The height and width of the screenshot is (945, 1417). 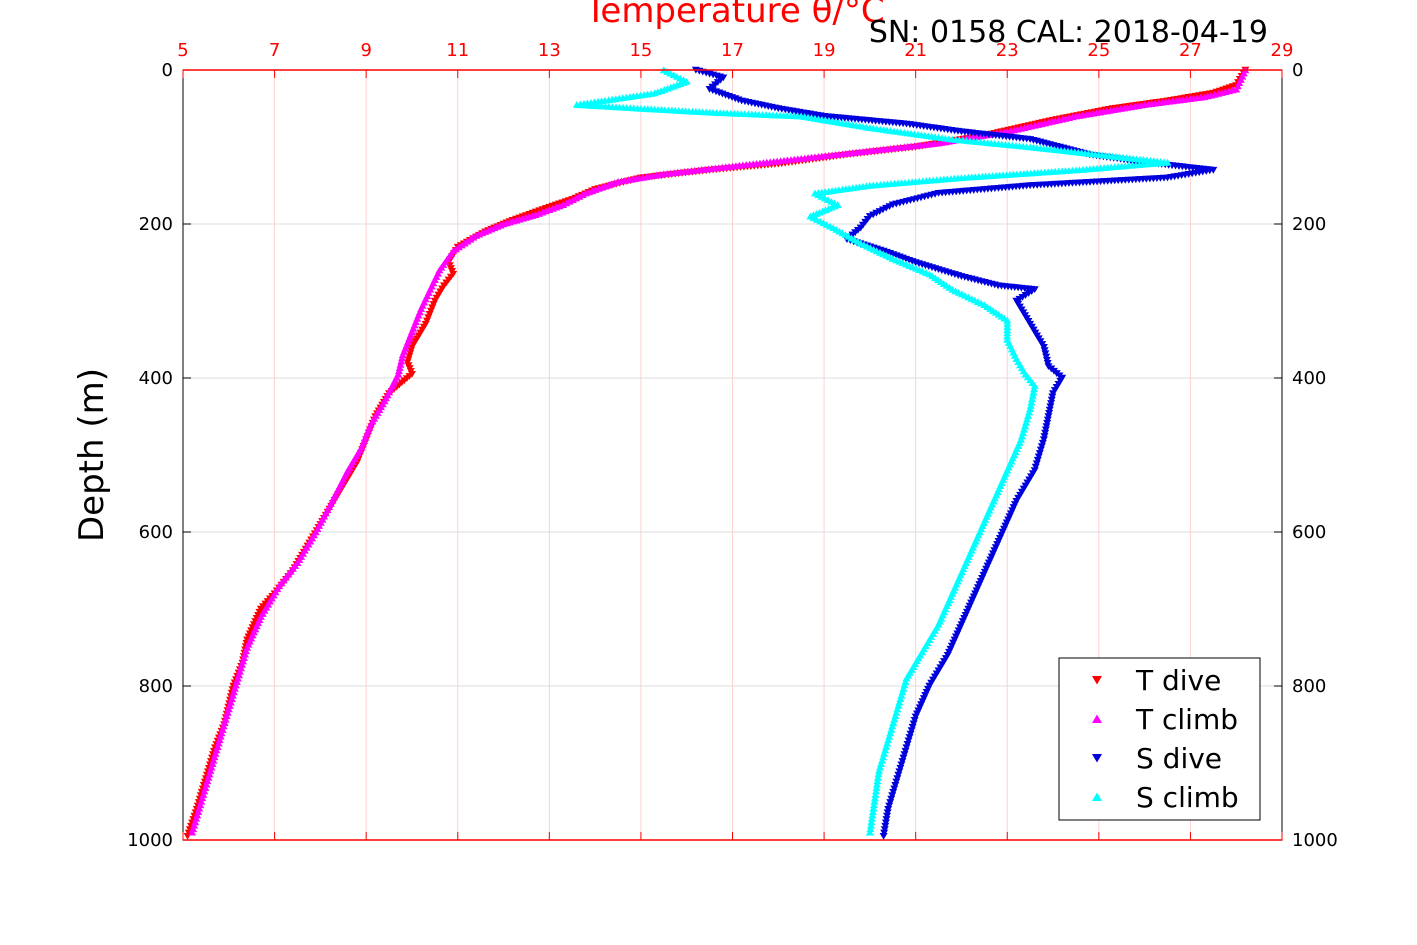 I want to click on x-tick-label-9: 23, so click(x=1007, y=50).